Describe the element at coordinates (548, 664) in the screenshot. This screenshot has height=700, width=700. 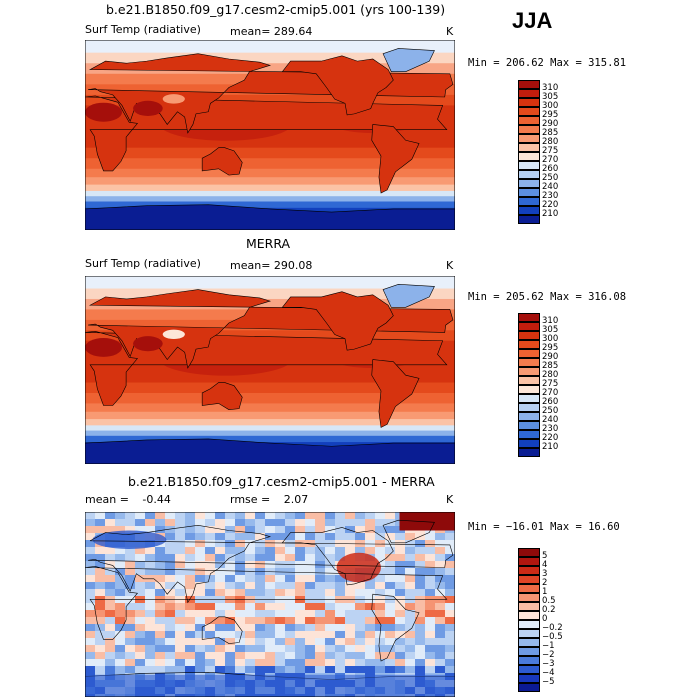
I see `colorbar-tick-label: −3` at that location.